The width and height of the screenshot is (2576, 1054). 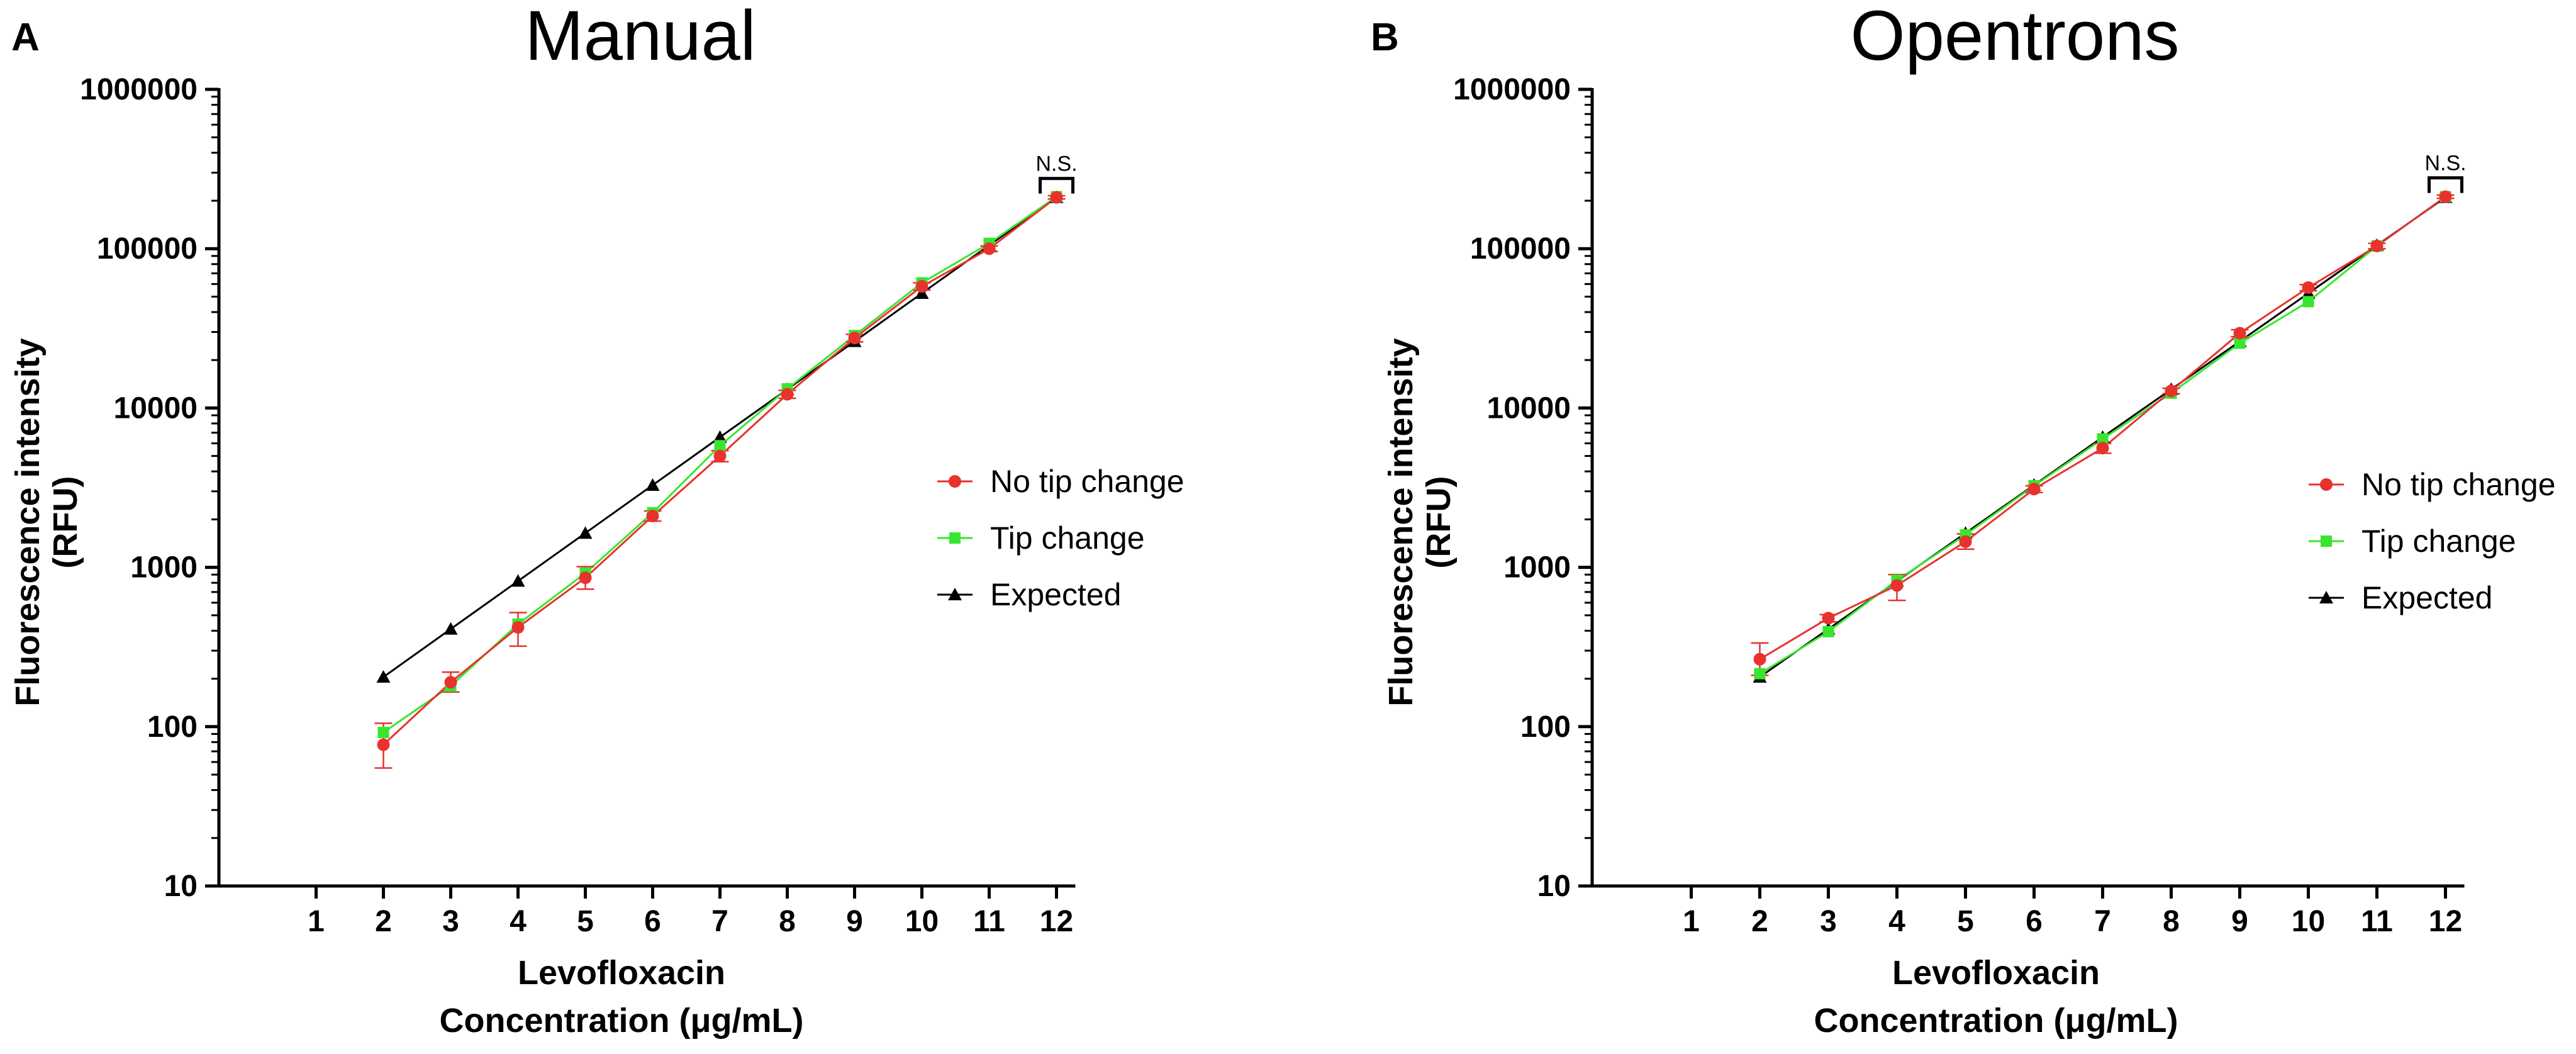 What do you see at coordinates (719, 465) in the screenshot?
I see `series-line-tip-change` at bounding box center [719, 465].